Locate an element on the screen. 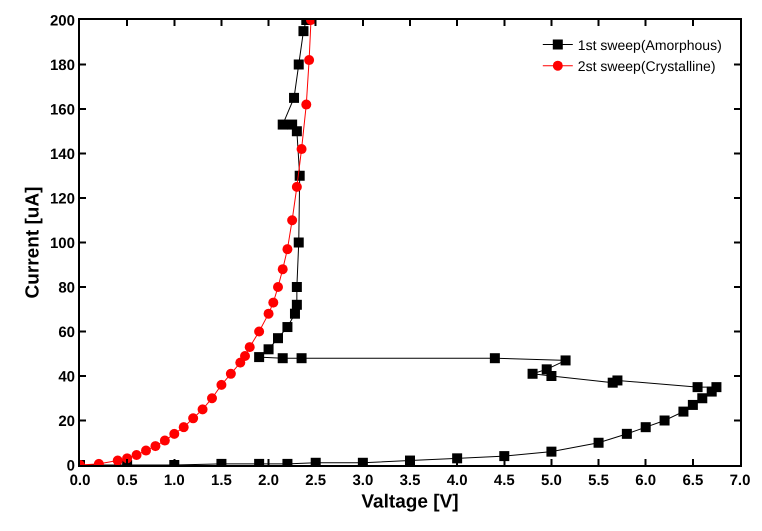 The image size is (762, 531). y-tick-label: 40 is located at coordinates (66, 377).